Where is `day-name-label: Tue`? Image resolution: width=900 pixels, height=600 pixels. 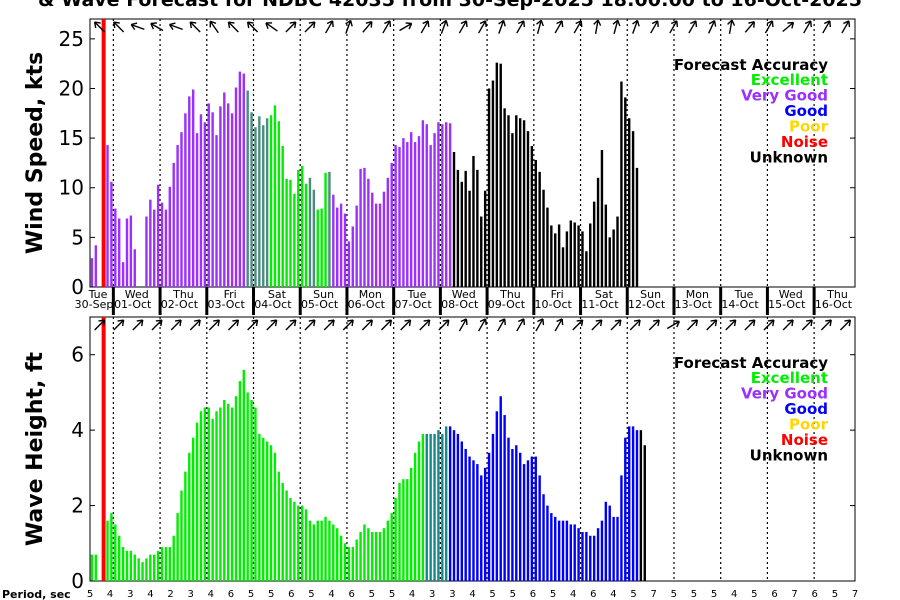 day-name-label: Tue is located at coordinates (417, 294).